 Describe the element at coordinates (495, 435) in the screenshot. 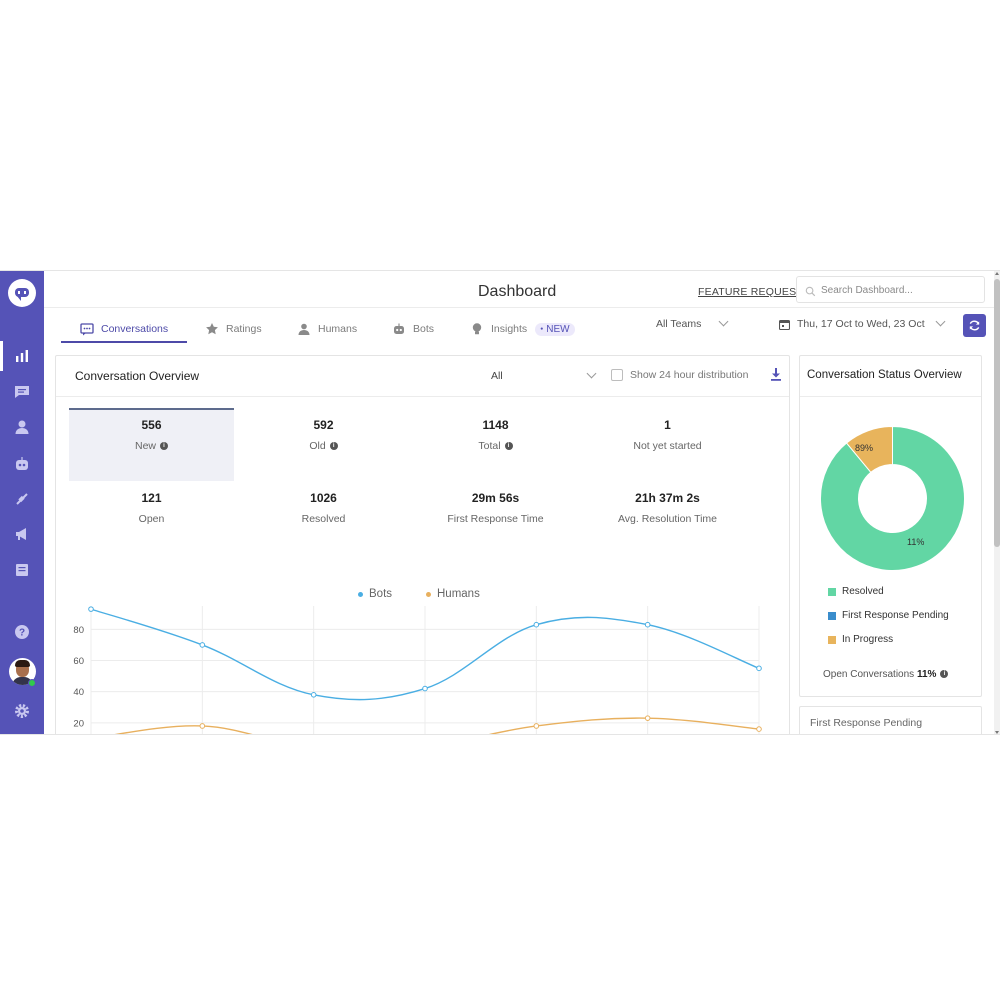

I see `stat-total: 1148 Total i` at that location.